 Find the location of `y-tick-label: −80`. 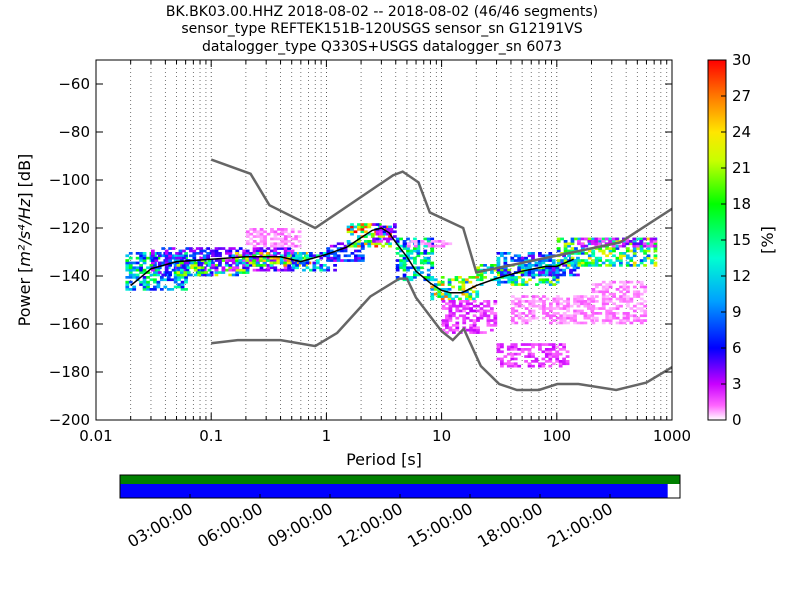

y-tick-label: −80 is located at coordinates (74, 132).